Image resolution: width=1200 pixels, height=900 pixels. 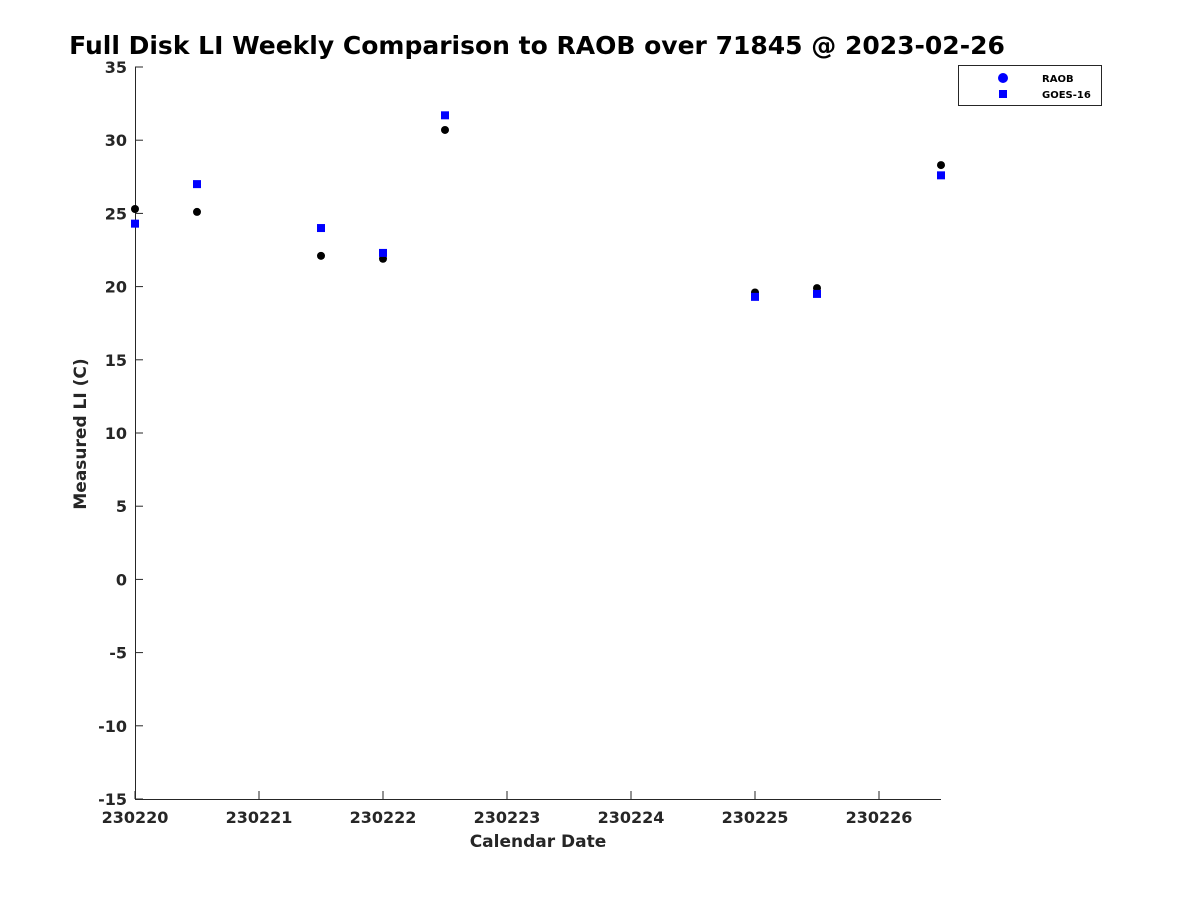 I want to click on y-ticks: 35 30 25 20 15 10 5 0 -5 -10 -15, so click(x=120, y=433).